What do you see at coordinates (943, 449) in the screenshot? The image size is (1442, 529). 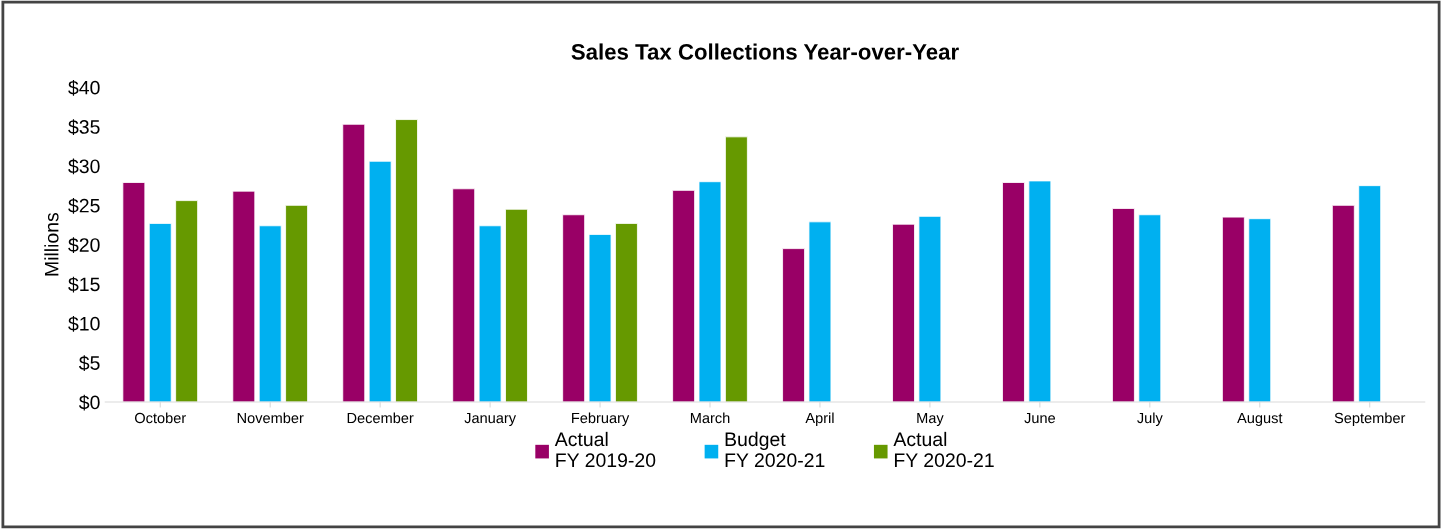 I see `legend-label: Actual FY 2020-21` at bounding box center [943, 449].